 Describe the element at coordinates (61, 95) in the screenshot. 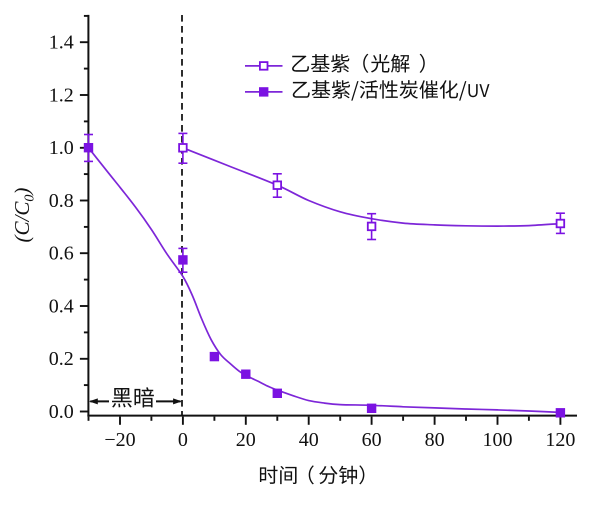

I see `svg-text: 1.2` at that location.